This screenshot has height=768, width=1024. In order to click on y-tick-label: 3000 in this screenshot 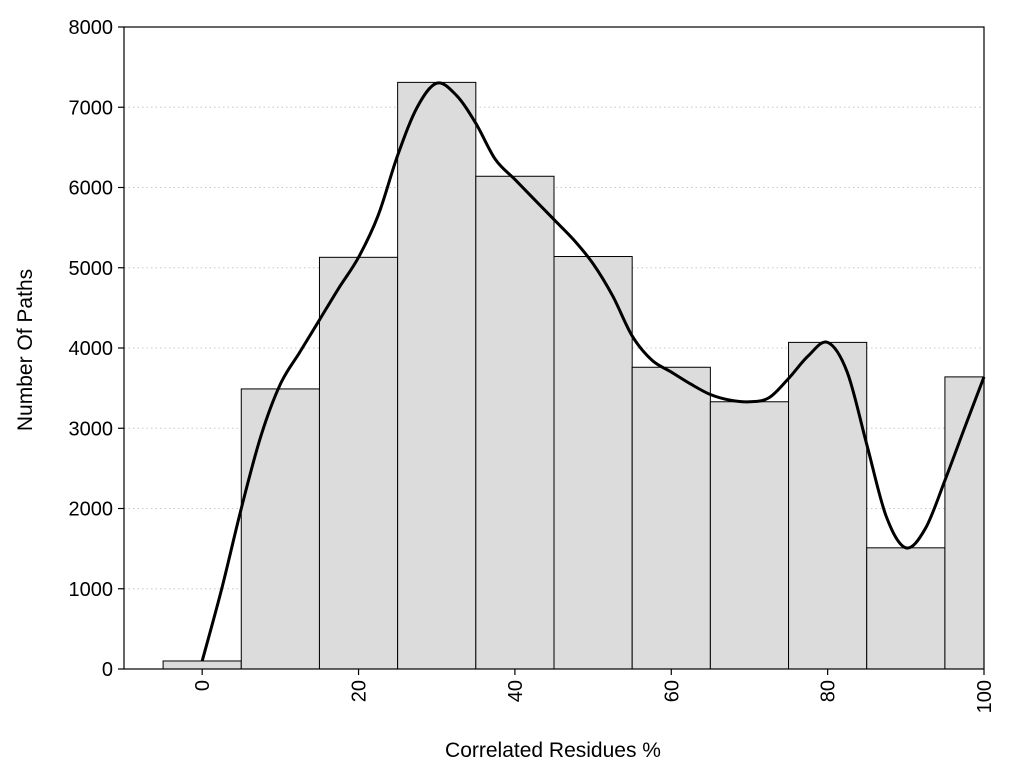, I will do `click(91, 429)`.